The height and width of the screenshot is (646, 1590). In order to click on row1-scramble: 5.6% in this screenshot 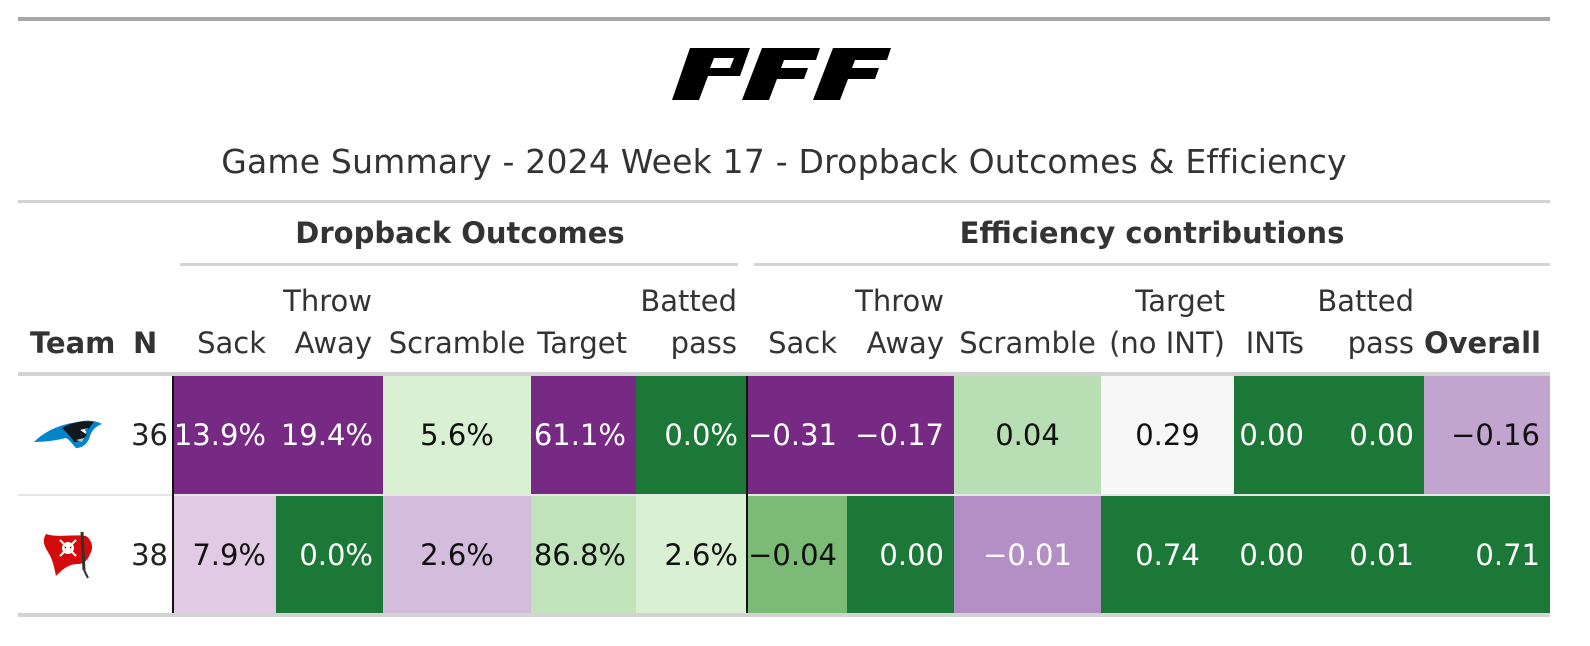, I will do `click(457, 435)`.